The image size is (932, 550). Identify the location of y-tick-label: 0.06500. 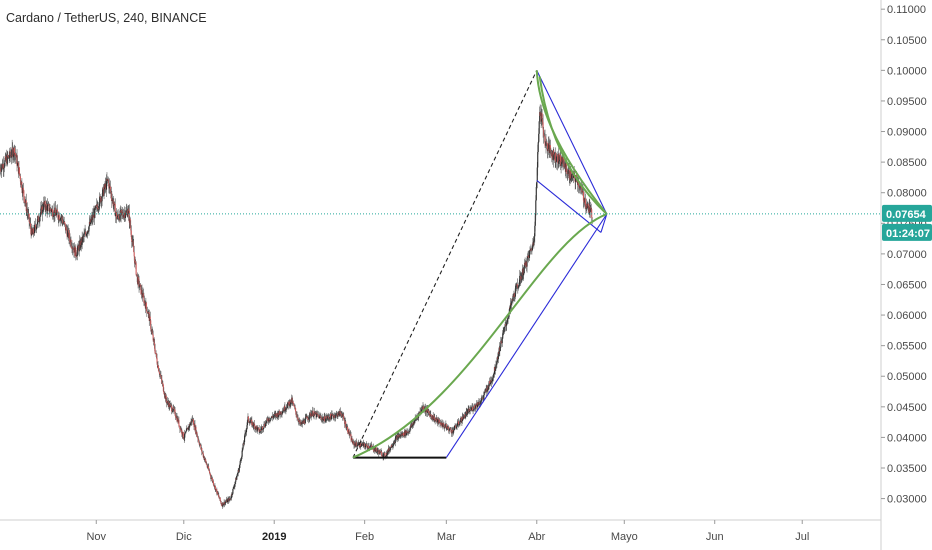
(907, 285).